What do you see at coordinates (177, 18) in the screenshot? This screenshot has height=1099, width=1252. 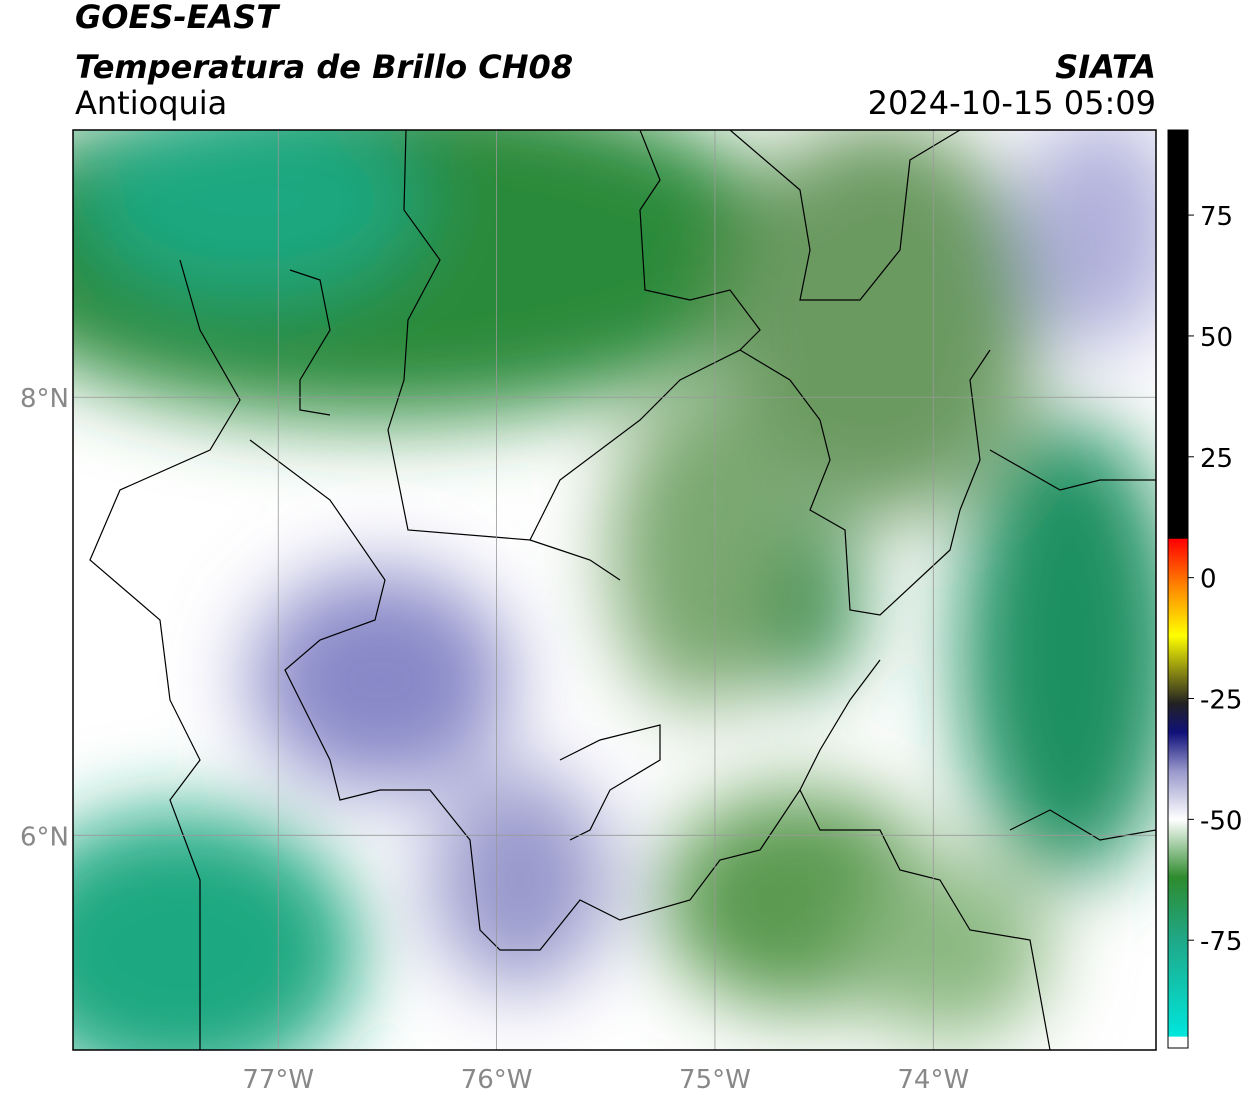 I see `title: GOES-EAST` at bounding box center [177, 18].